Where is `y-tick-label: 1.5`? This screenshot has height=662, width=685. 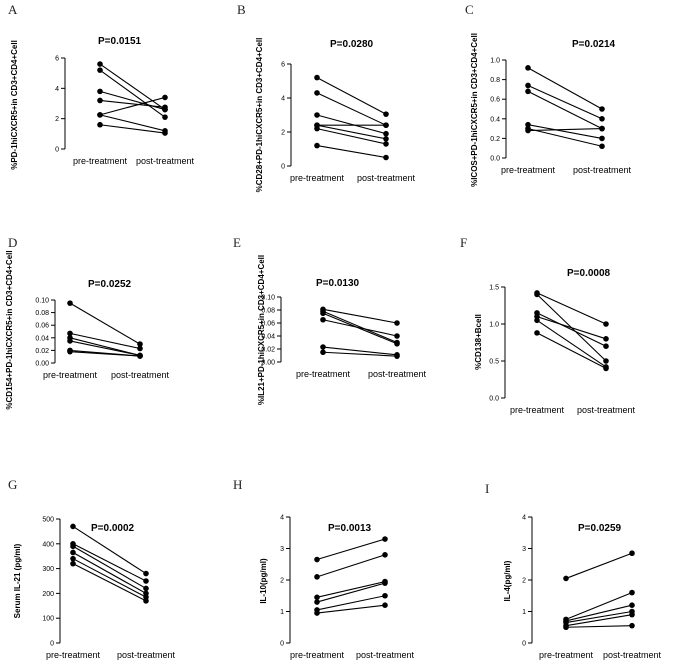
y-tick-label: 1.5 is located at coordinates (494, 288).